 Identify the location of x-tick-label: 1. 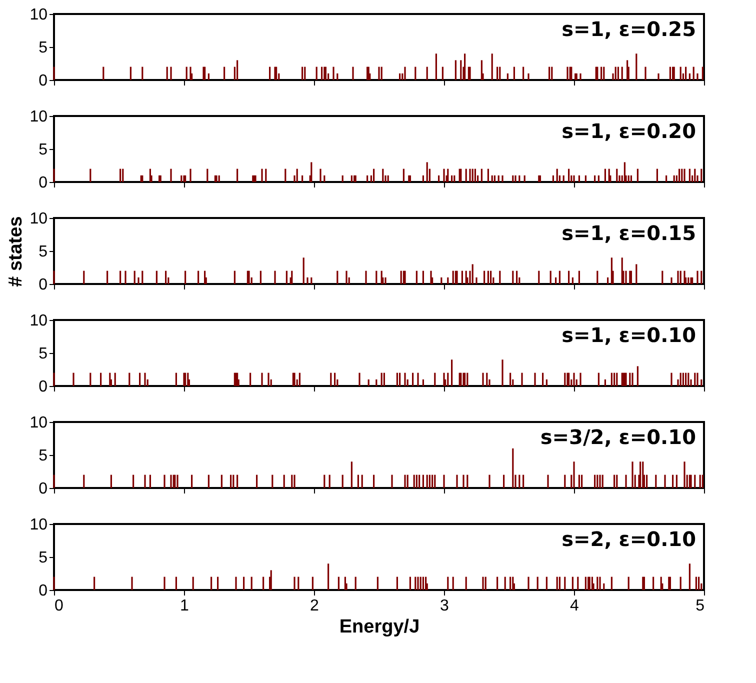
(185, 606).